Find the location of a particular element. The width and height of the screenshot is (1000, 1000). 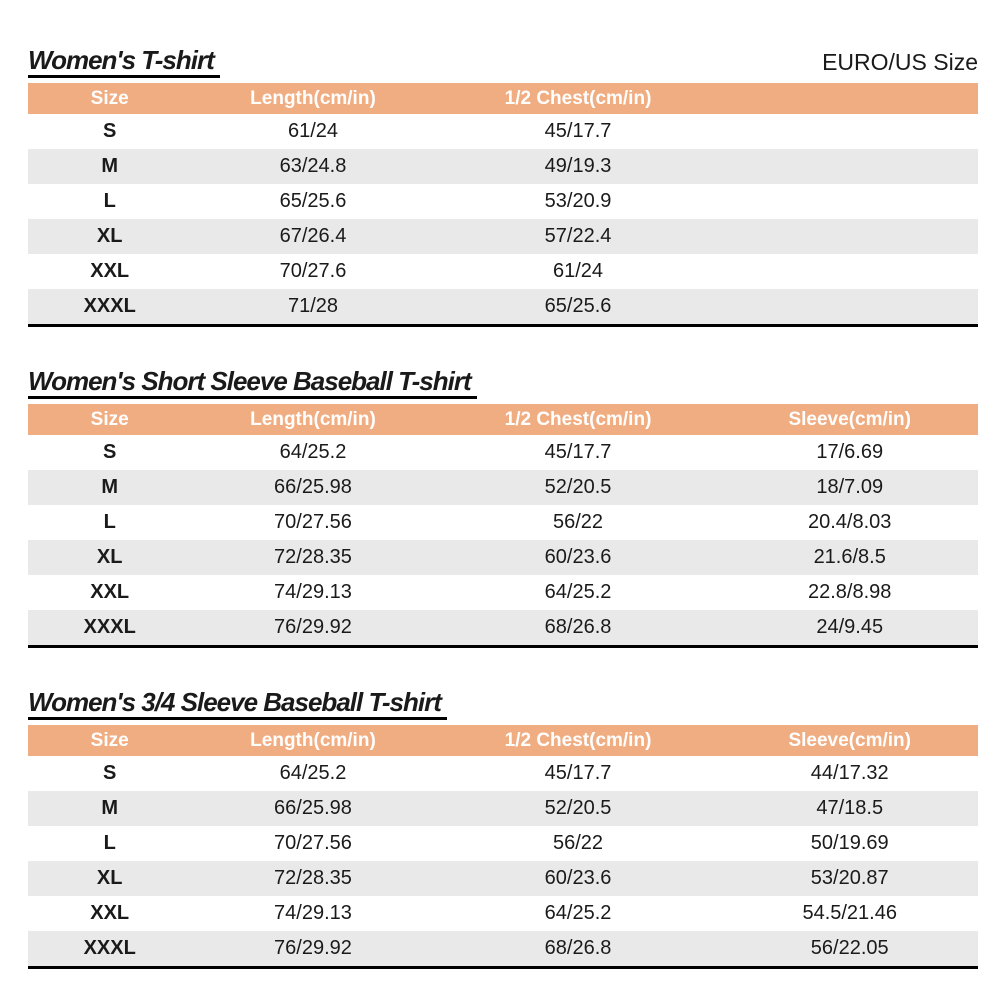

measurement-cell: 49/19.3 is located at coordinates (578, 166).